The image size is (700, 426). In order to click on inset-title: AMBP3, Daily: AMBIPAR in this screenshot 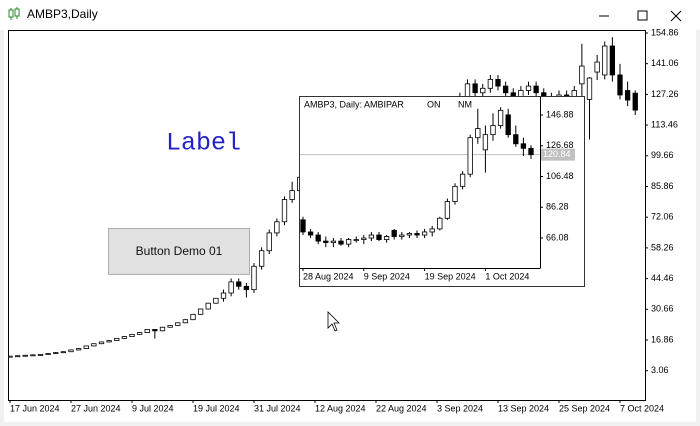, I will do `click(354, 104)`.